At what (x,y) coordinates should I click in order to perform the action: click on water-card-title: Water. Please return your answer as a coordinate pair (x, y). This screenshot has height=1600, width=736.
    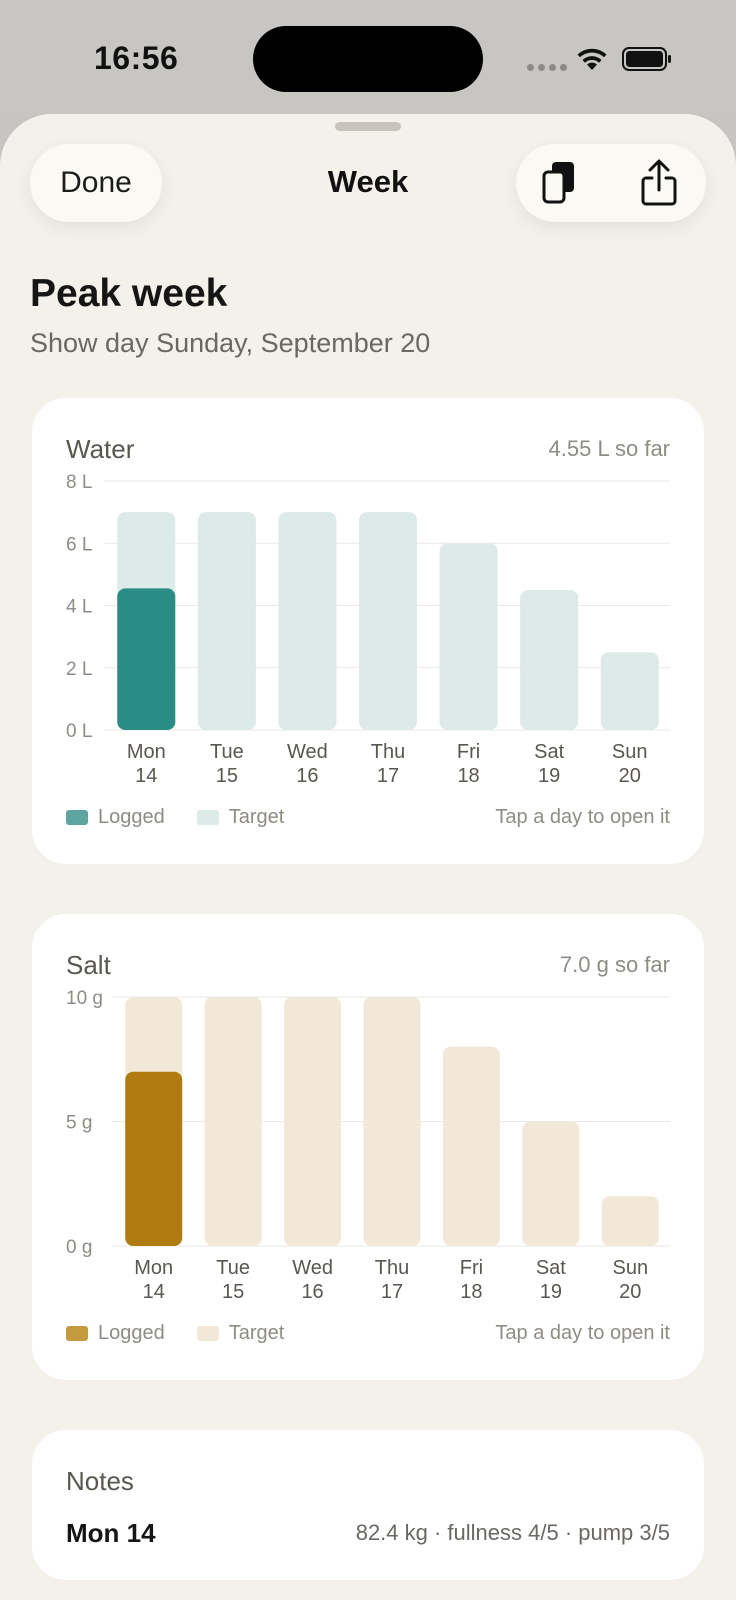
    Looking at the image, I should click on (100, 449).